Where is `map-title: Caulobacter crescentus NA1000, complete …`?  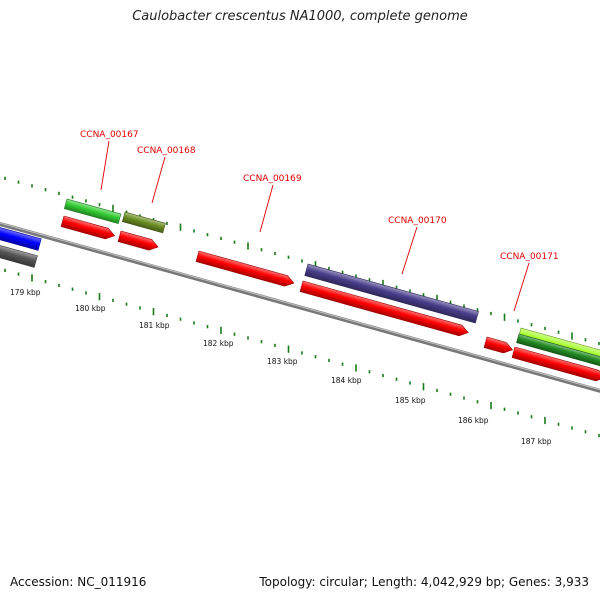 map-title: Caulobacter crescentus NA1000, complete … is located at coordinates (300, 16).